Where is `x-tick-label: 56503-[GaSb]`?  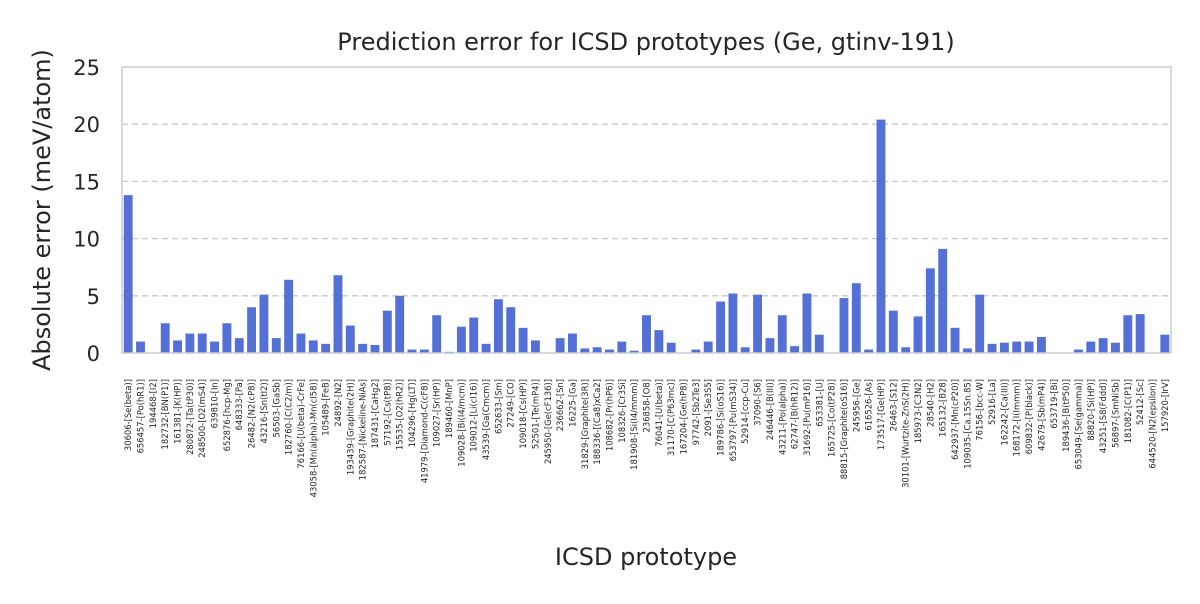
x-tick-label: 56503-[GaSb] is located at coordinates (276, 408).